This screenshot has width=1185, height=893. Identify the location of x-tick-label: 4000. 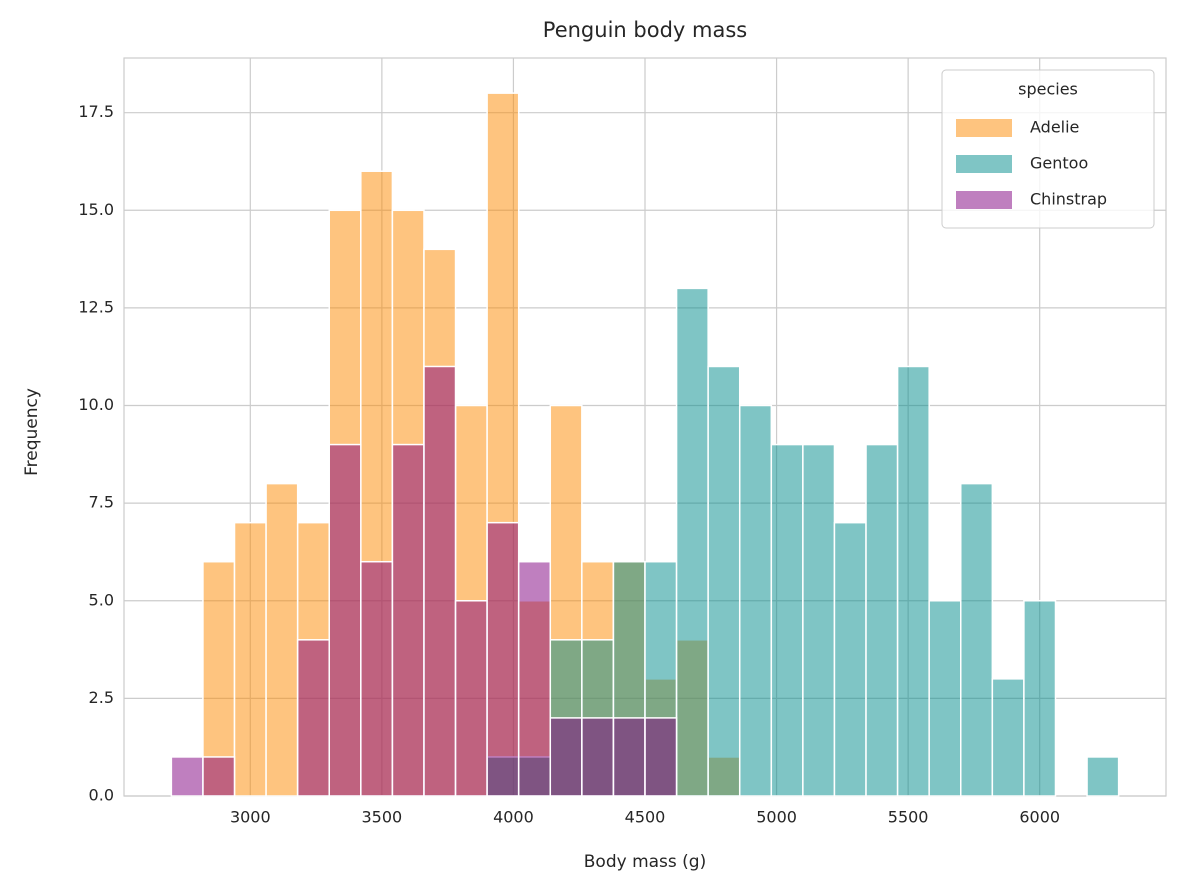
(513, 817).